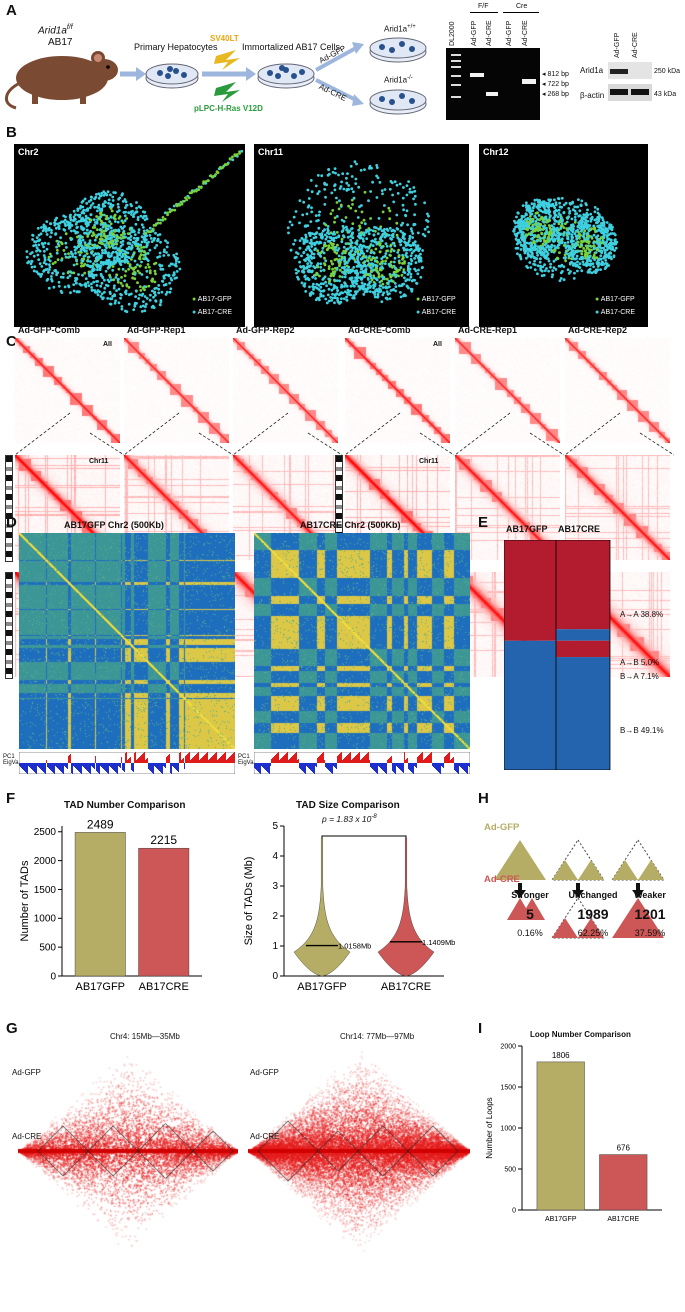 The image size is (685, 1312). Describe the element at coordinates (127, 763) in the screenshot. I see `pc1-track-gfp` at that location.